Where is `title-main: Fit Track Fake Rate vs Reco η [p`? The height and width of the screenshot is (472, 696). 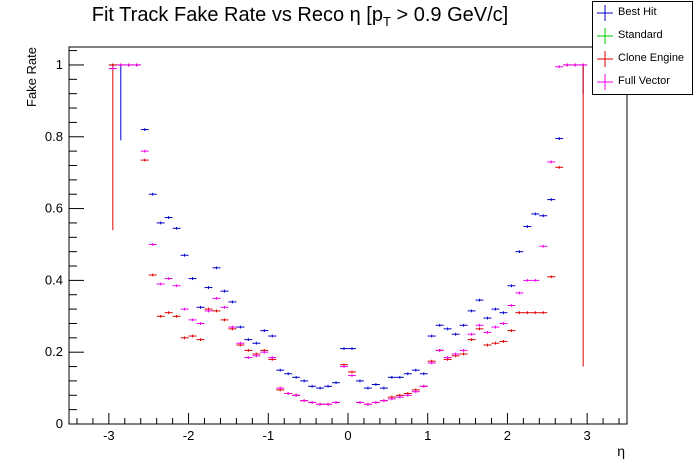
title-main: Fit Track Fake Rate vs Reco η [p is located at coordinates (237, 15).